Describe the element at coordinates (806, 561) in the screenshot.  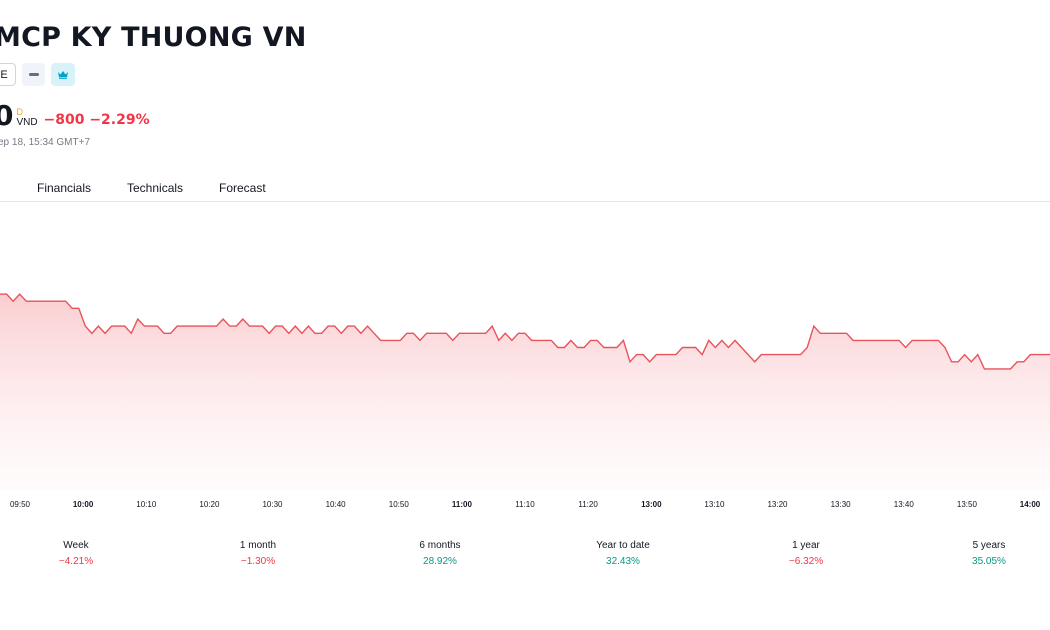
I see `performance-value: −6.32%` at that location.